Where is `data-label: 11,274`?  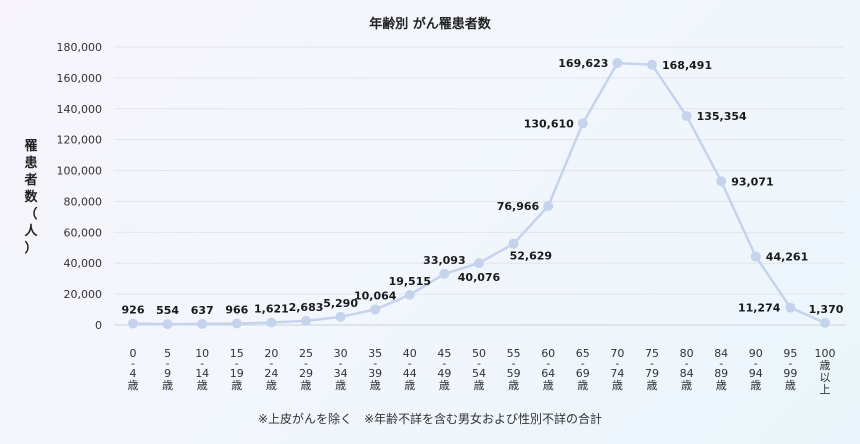
data-label: 11,274 is located at coordinates (759, 308).